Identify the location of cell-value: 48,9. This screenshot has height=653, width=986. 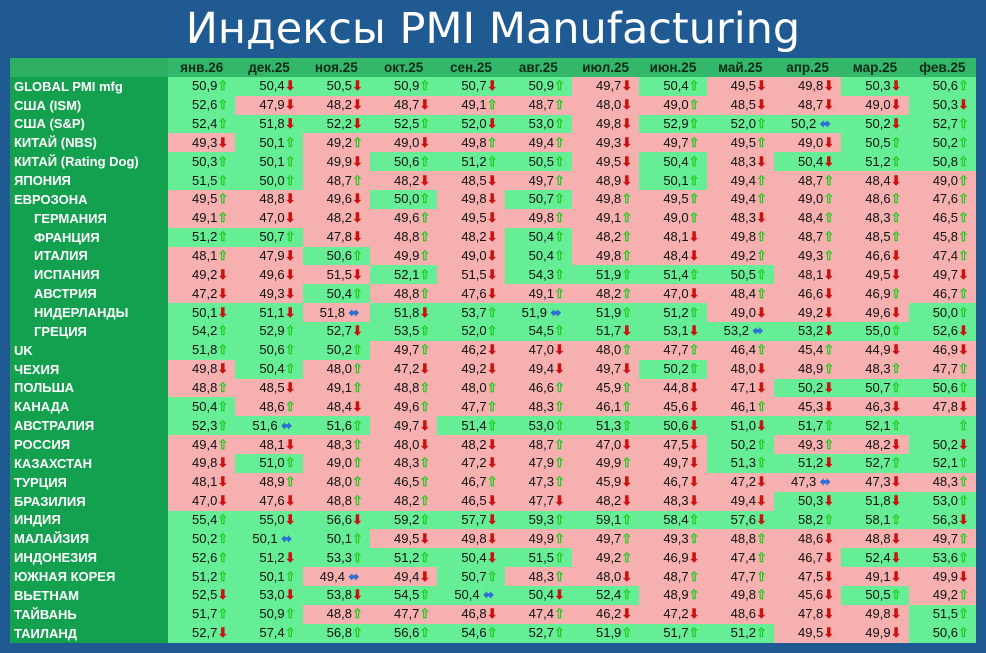
(810, 369).